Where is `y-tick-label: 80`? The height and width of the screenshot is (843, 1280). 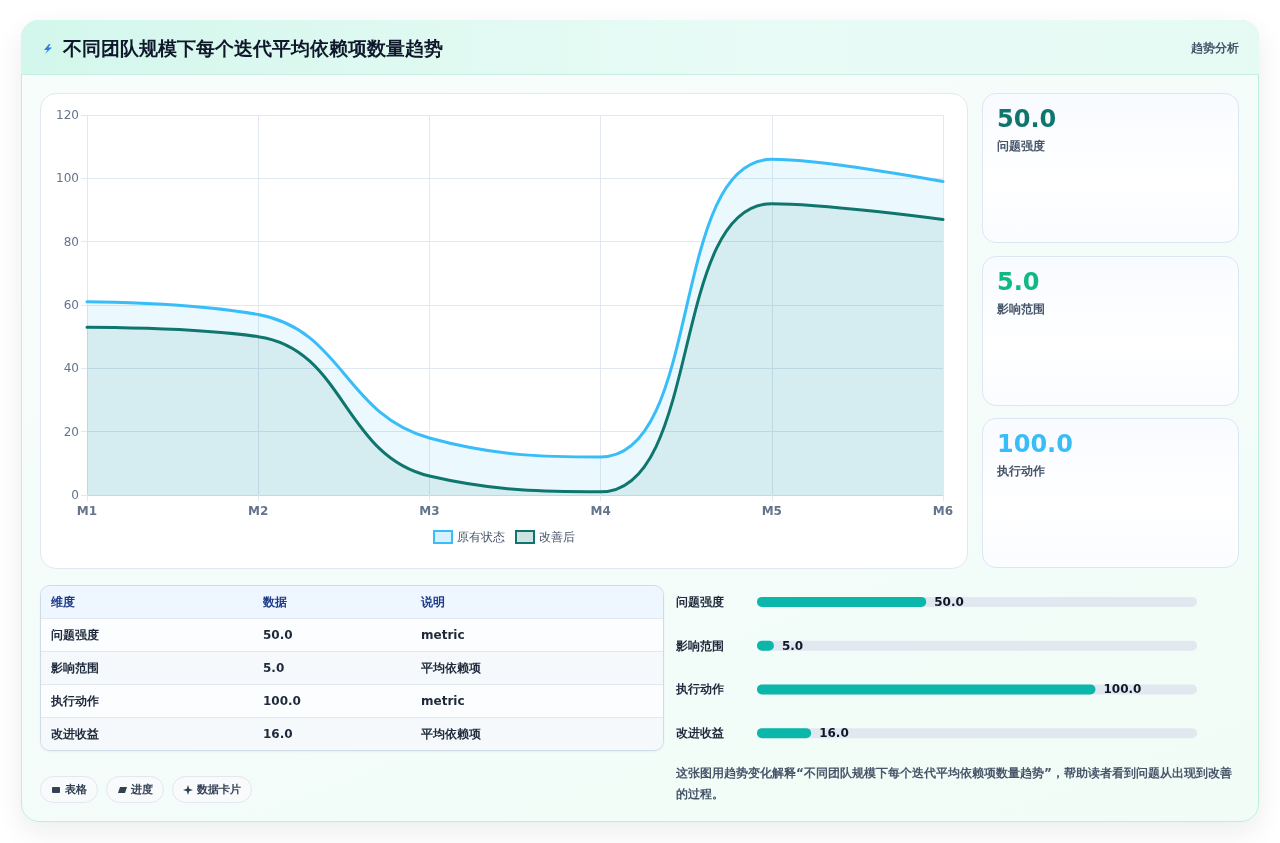 y-tick-label: 80 is located at coordinates (71, 241).